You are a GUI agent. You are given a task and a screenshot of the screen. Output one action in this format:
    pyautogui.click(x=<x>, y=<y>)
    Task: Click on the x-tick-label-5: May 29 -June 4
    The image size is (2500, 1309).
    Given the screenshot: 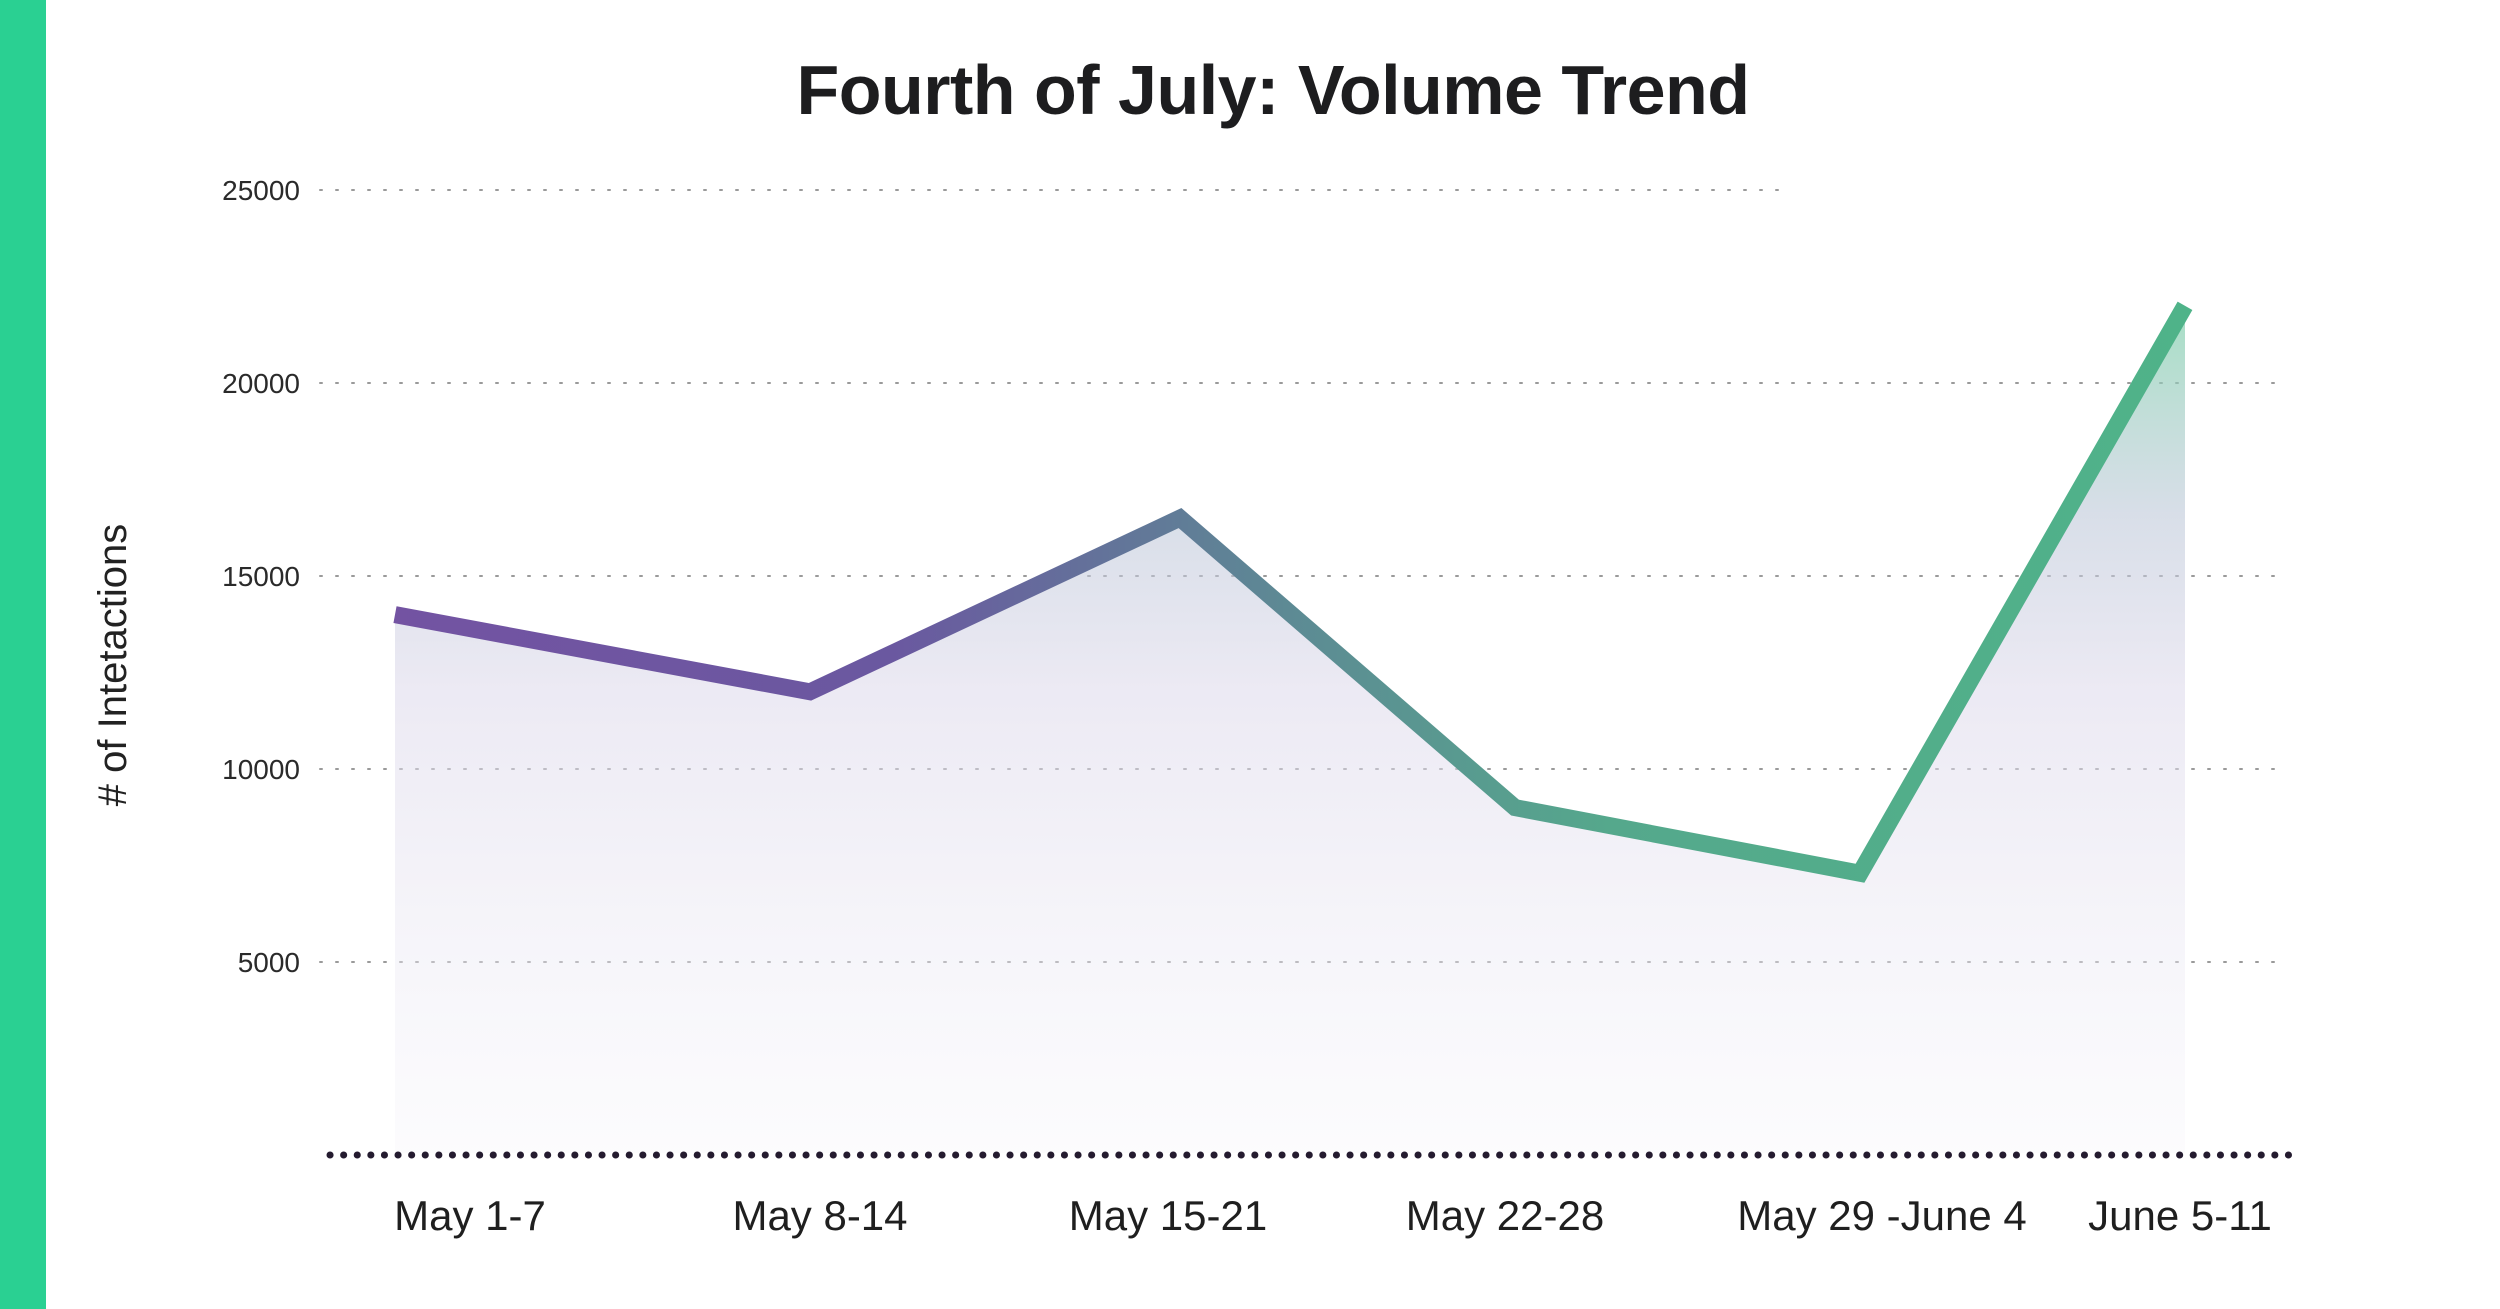 What is the action you would take?
    pyautogui.click(x=1882, y=1215)
    